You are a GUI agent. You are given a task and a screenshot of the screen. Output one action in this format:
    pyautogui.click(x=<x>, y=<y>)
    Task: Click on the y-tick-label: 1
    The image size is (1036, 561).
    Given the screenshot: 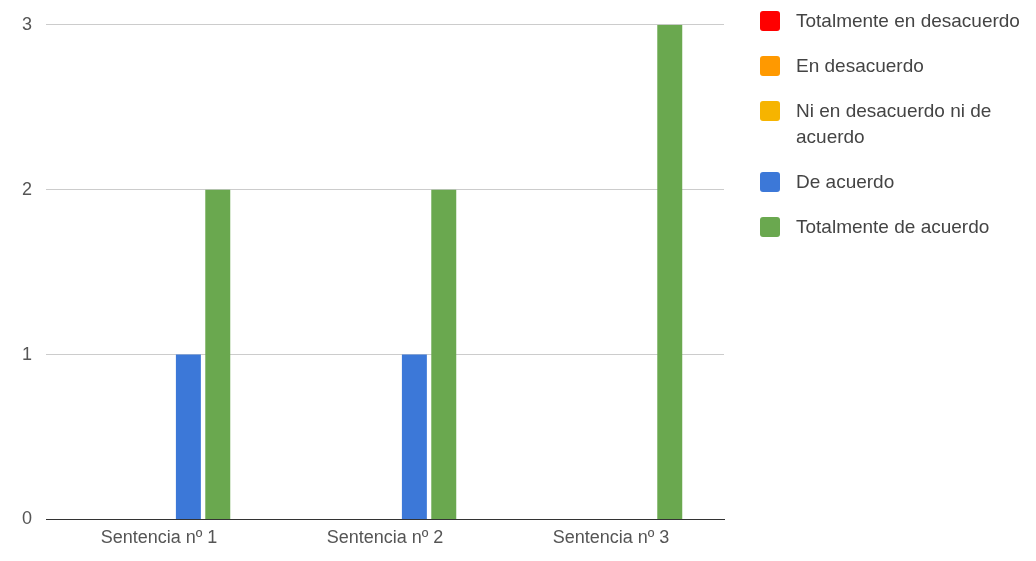 What is the action you would take?
    pyautogui.click(x=27, y=353)
    